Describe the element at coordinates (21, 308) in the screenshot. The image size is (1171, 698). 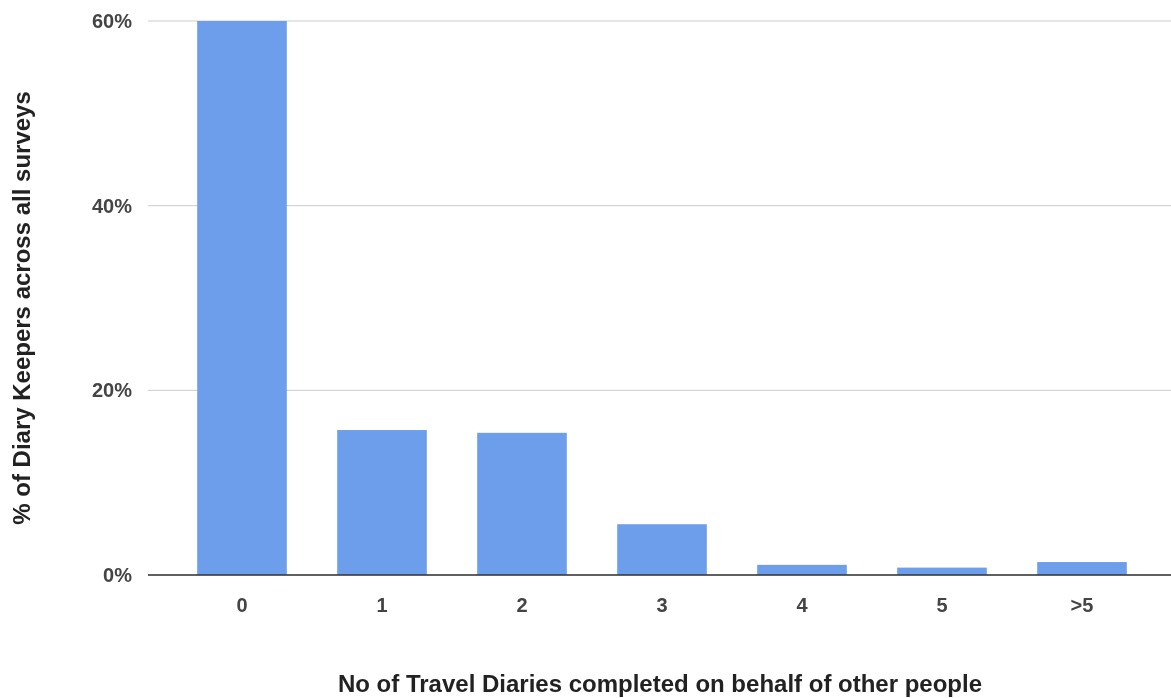
I see `y-axis-title: % of Diary Keepers across all surveys` at that location.